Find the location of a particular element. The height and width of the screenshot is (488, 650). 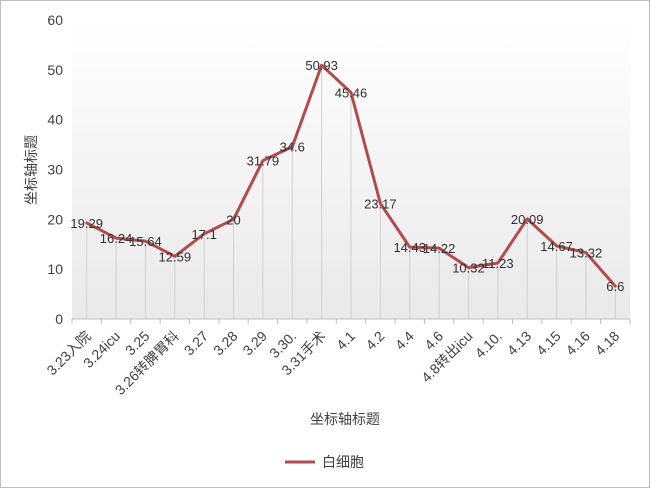

data-label: 14.22 is located at coordinates (439, 248).